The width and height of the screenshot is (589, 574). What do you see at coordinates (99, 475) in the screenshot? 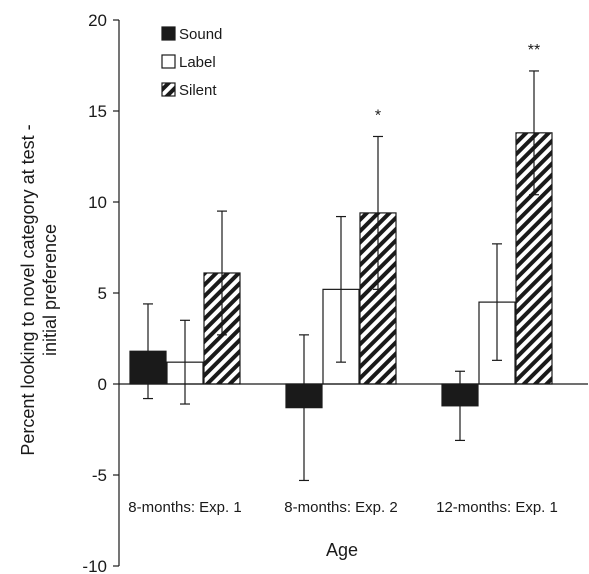
I see `y-tick-label: -5` at bounding box center [99, 475].